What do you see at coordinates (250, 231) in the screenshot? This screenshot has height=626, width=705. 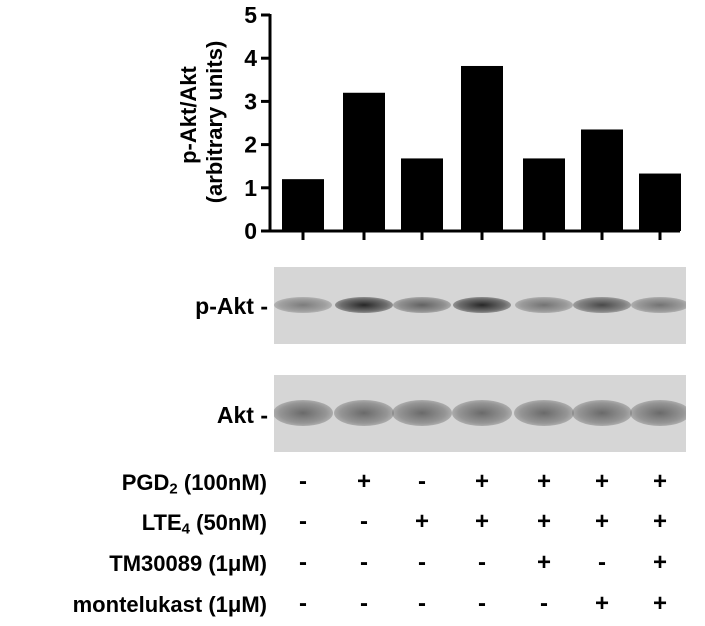 I see `y-tick-label: 0` at bounding box center [250, 231].